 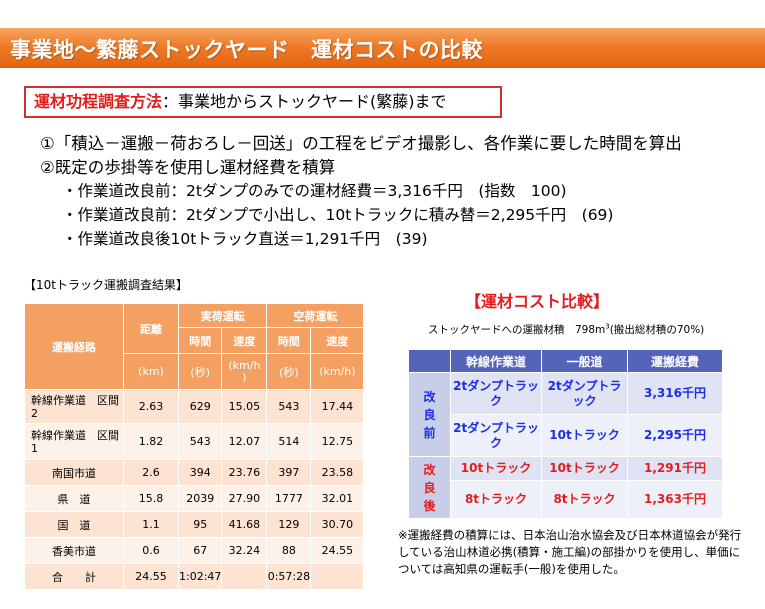 What do you see at coordinates (200, 406) in the screenshot?
I see `loaded-time-cell: 629` at bounding box center [200, 406].